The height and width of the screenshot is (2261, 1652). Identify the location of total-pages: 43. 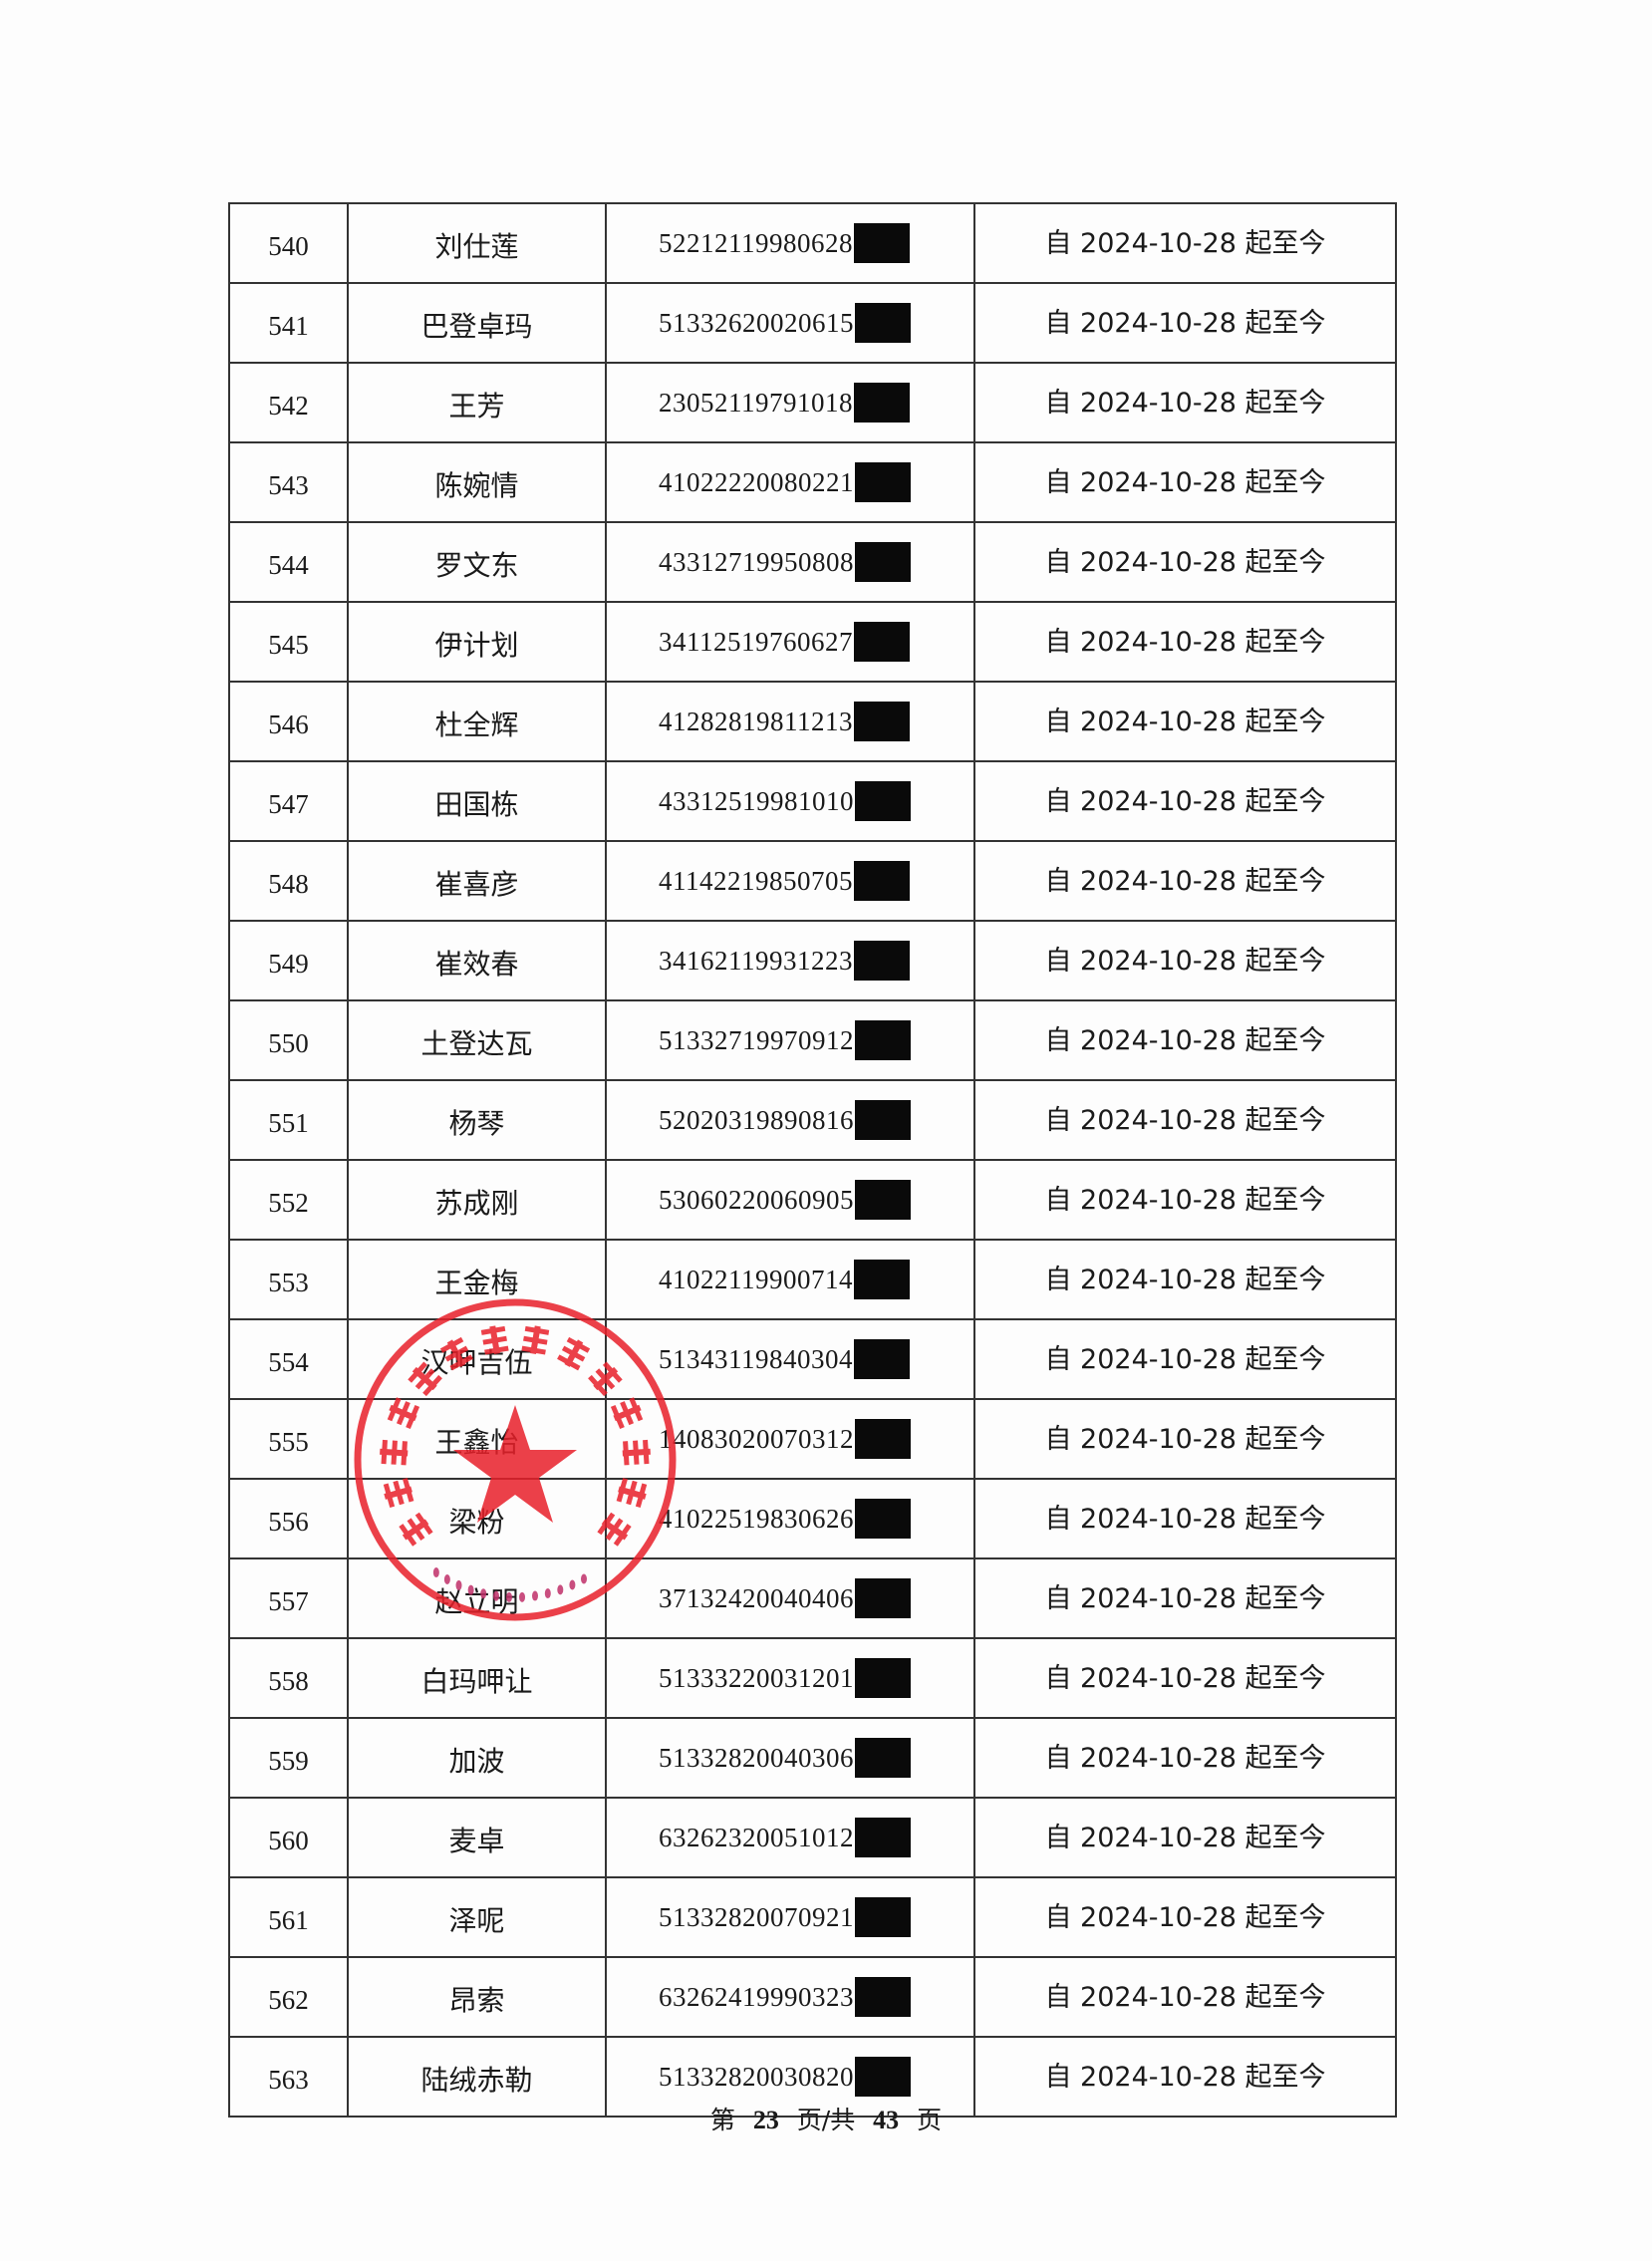
(886, 2120).